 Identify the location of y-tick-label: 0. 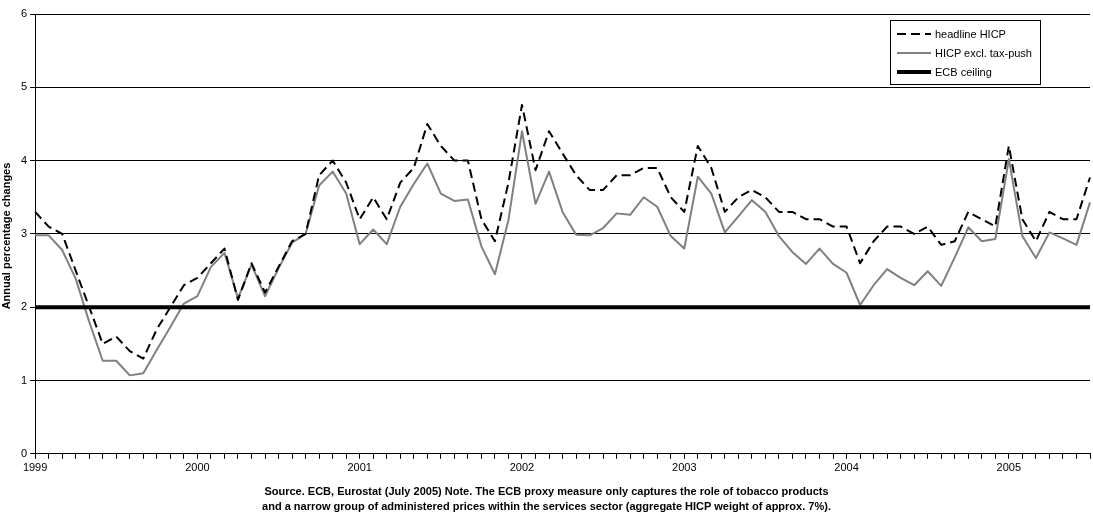
(24, 452).